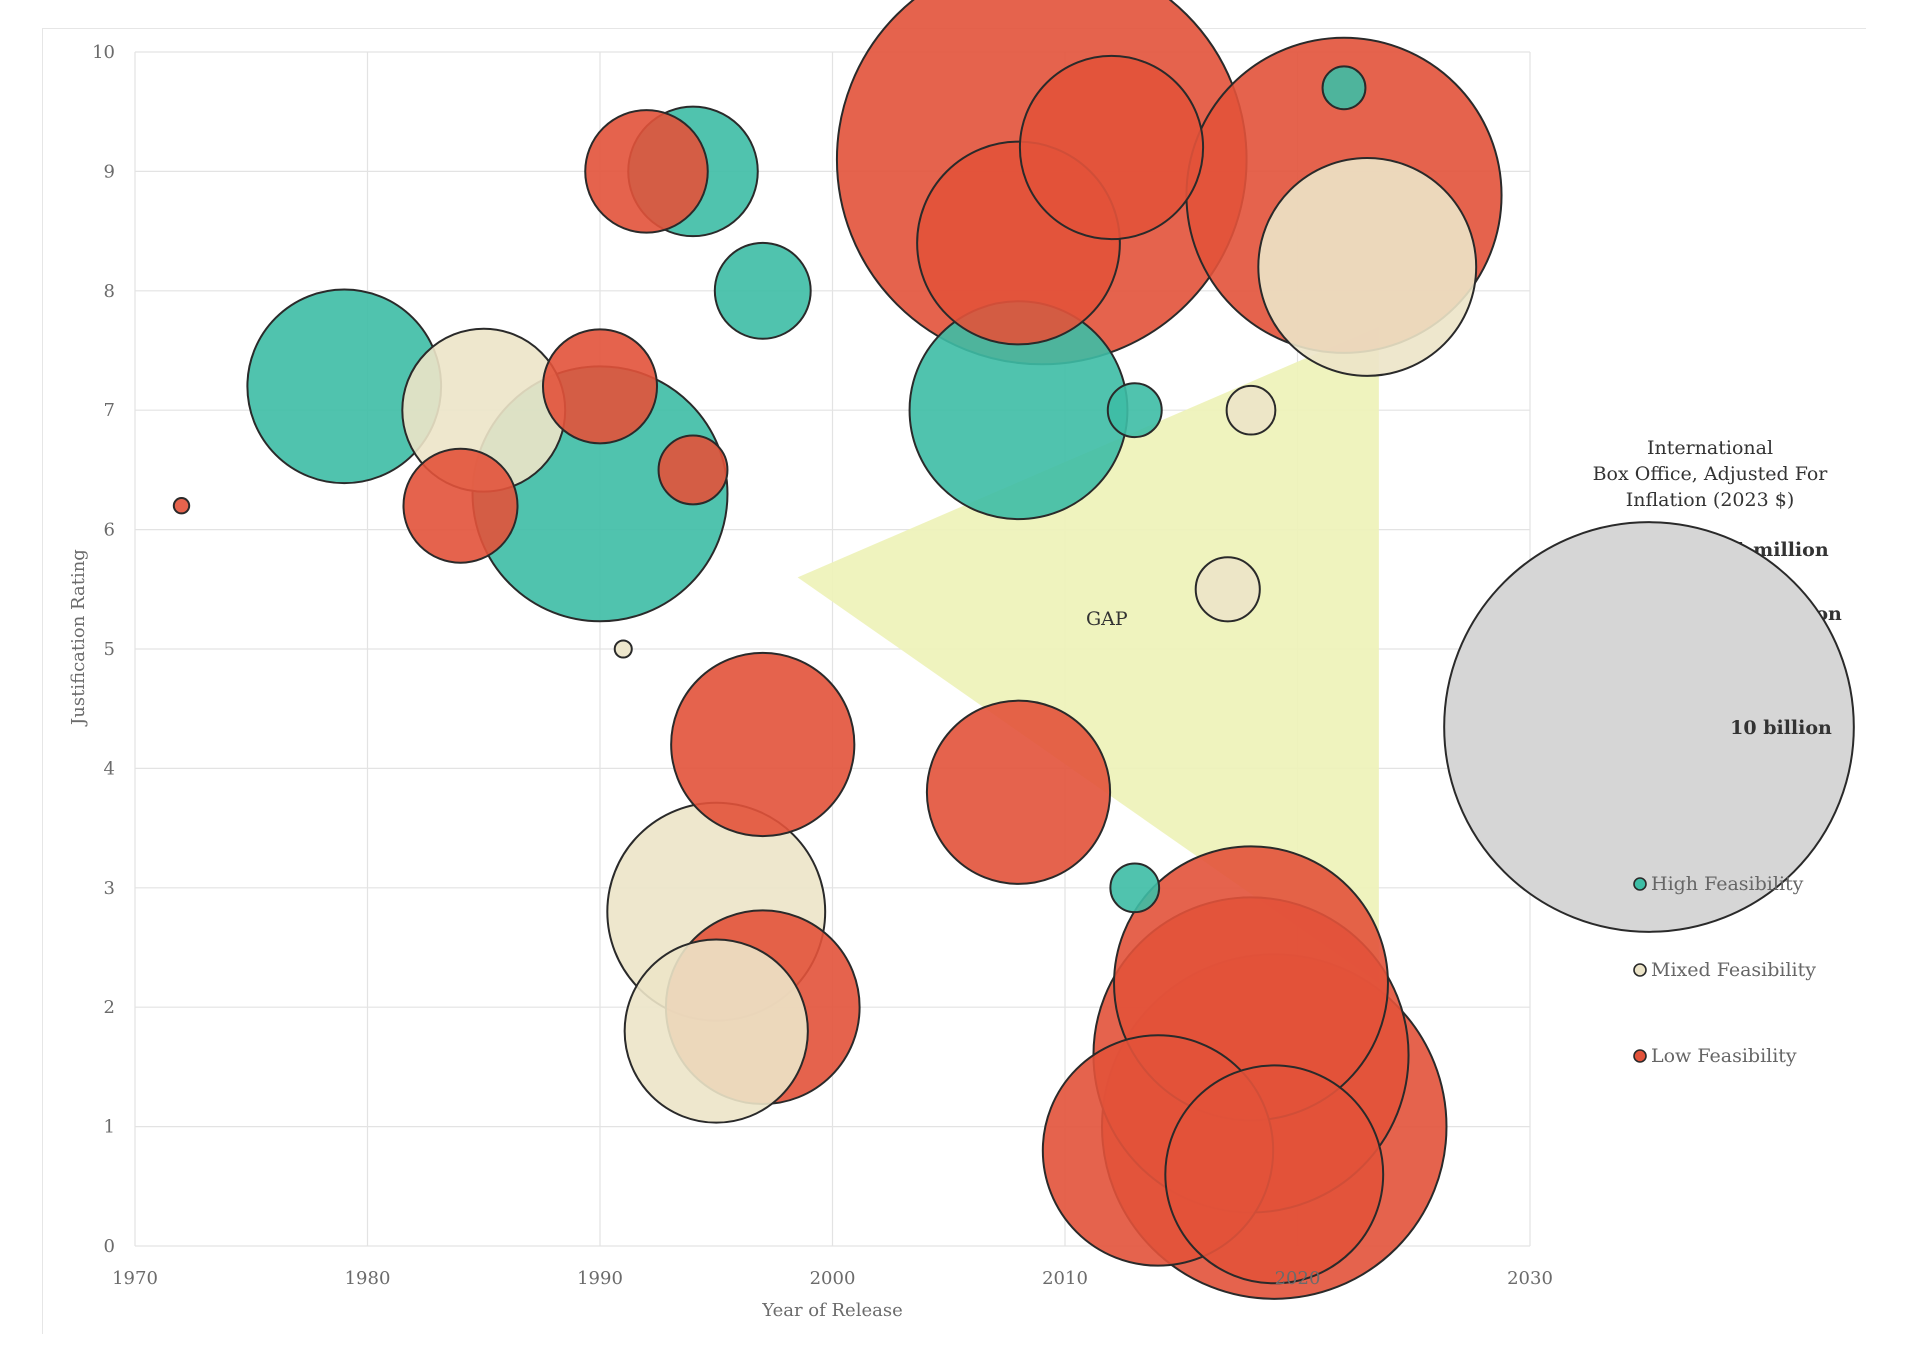 This screenshot has height=1361, width=1914. I want to click on x-tick-label: 2020, so click(1298, 1278).